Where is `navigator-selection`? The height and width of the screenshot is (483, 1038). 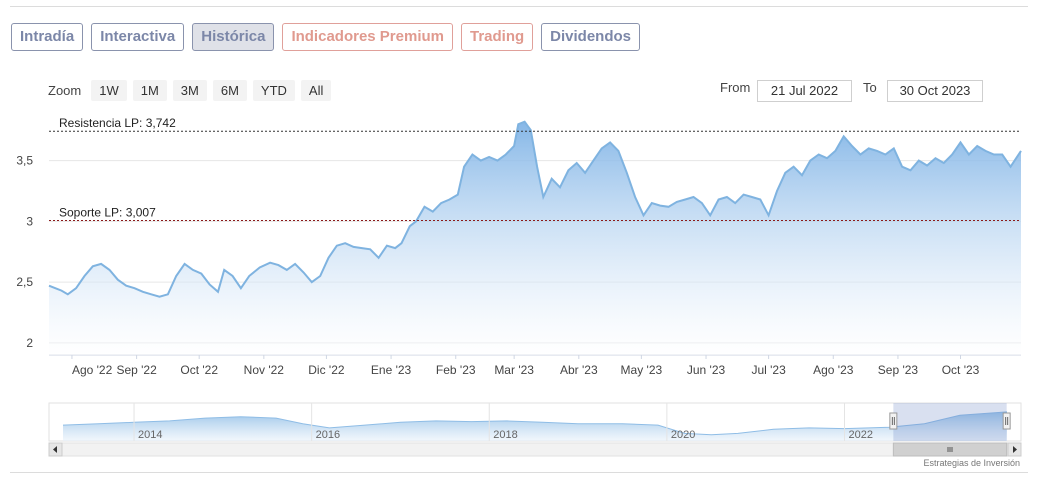
navigator-selection is located at coordinates (950, 422).